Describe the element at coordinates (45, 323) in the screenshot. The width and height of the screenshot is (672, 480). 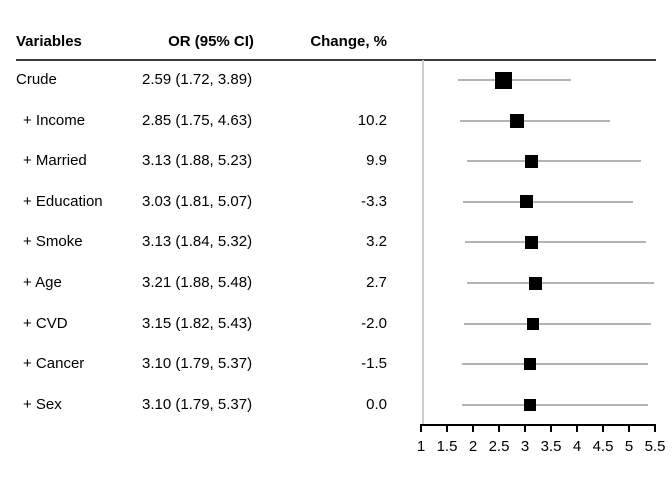
I see `row-variable-label: + CVD` at that location.